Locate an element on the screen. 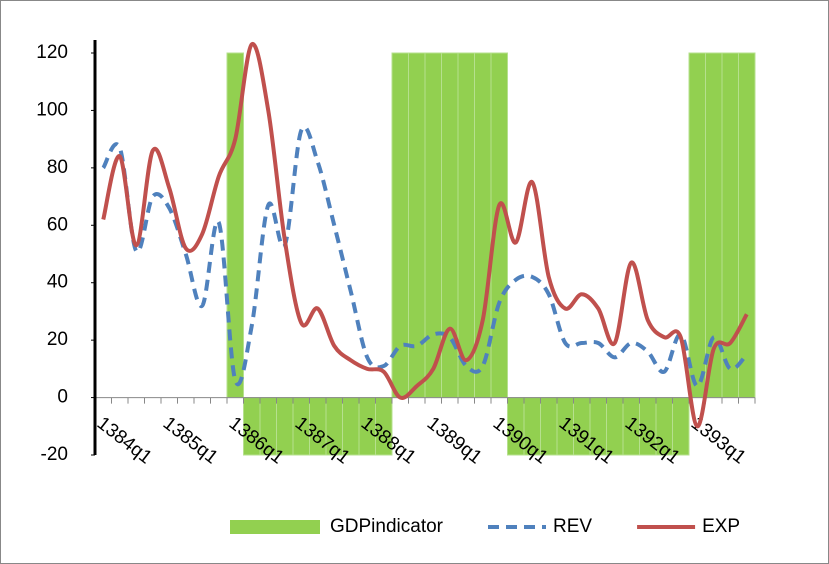 This screenshot has height=564, width=829. y-tick-label: -20 is located at coordinates (54, 454).